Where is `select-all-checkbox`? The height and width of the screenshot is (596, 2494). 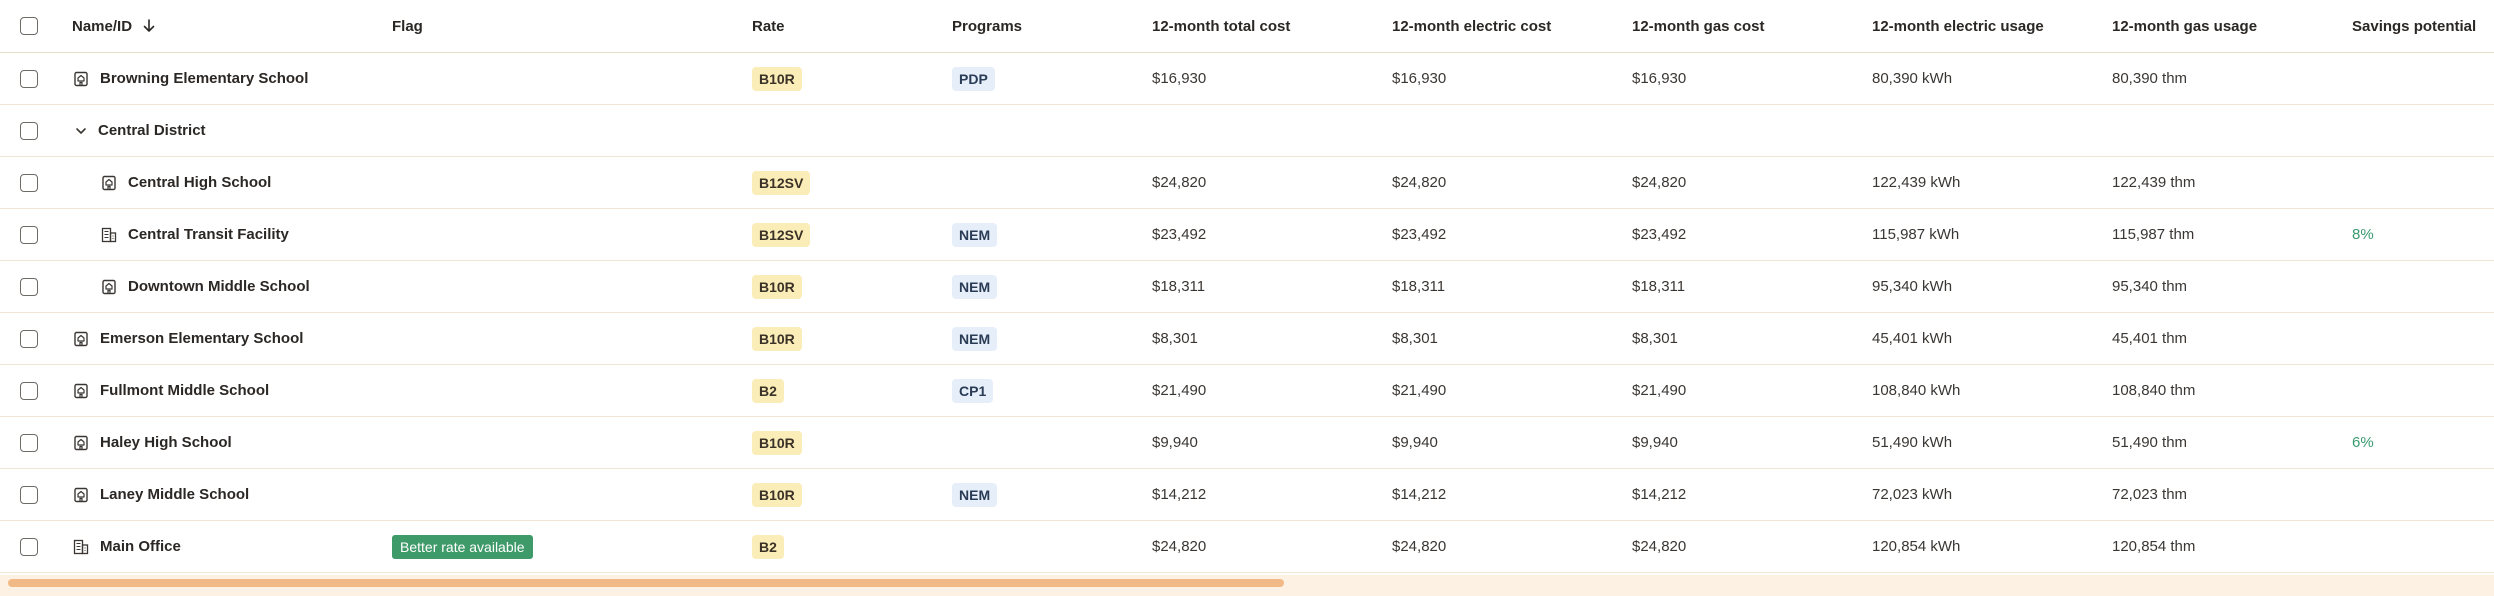 select-all-checkbox is located at coordinates (29, 26).